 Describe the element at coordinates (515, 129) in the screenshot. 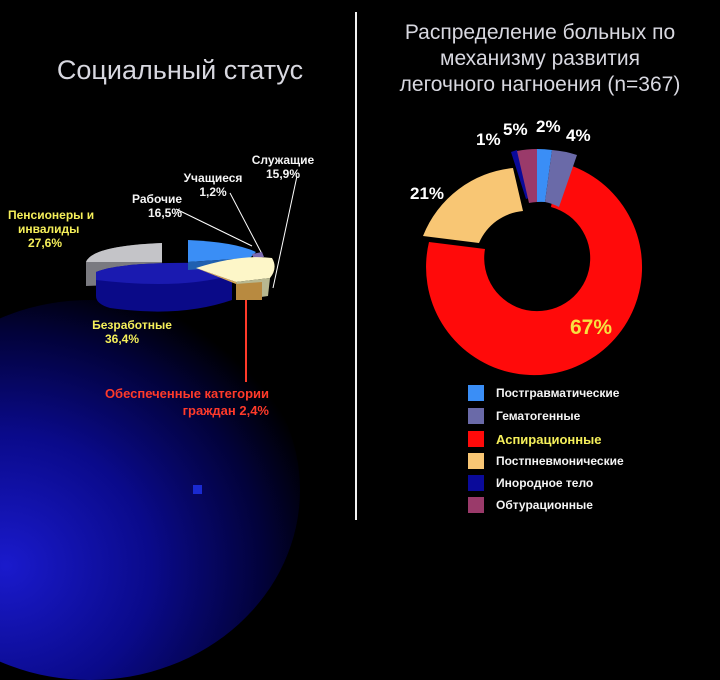

I see `pct-obturation: 5%` at that location.